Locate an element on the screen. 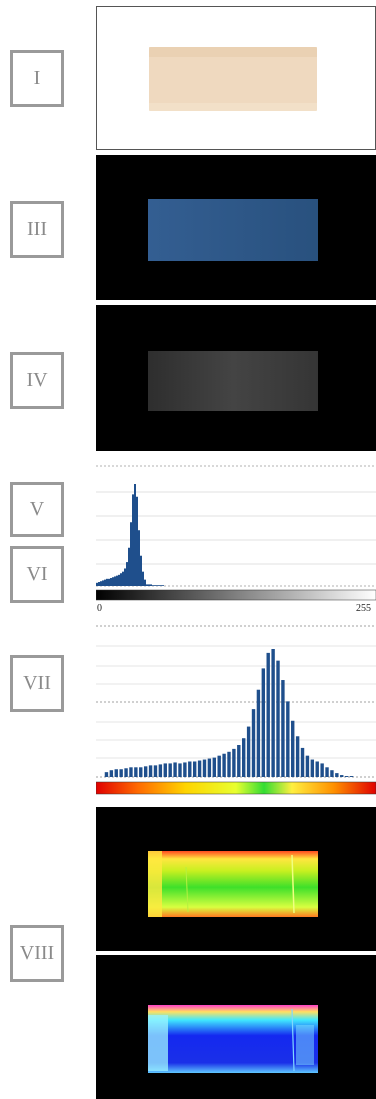 The image size is (376, 1099). label-v: V is located at coordinates (37, 509).